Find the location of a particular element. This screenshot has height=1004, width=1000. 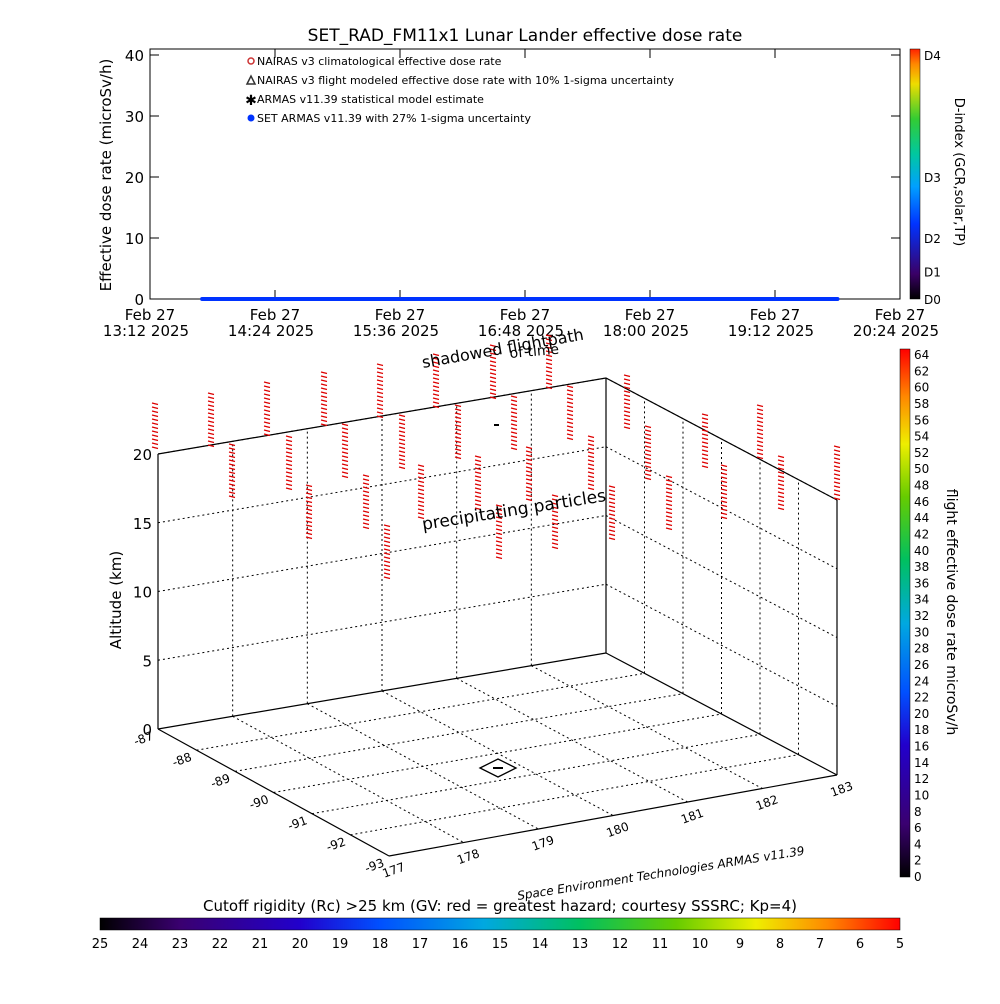

dindex-label: D4 is located at coordinates (932, 56).